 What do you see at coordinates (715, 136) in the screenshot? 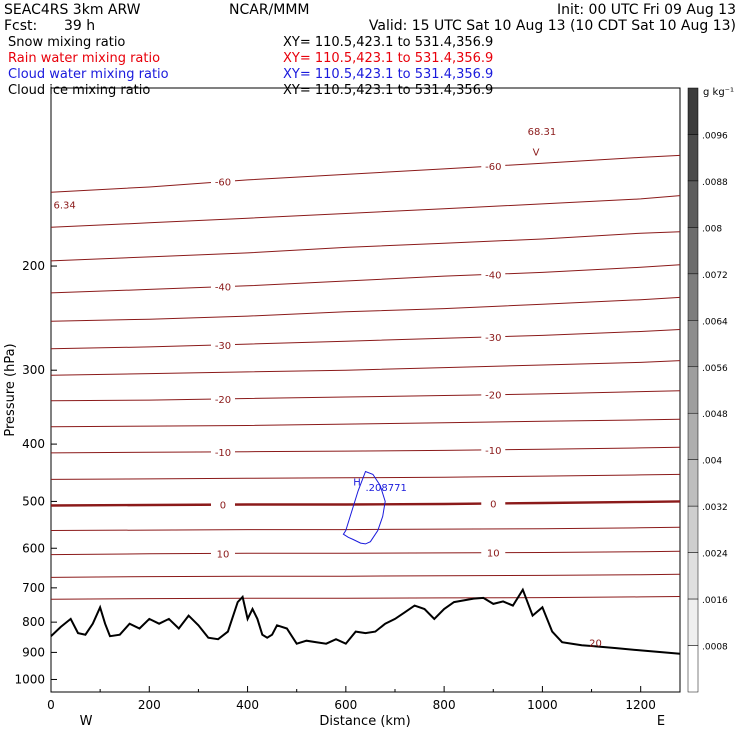
I see `colorbar-label: .0096` at bounding box center [715, 136].